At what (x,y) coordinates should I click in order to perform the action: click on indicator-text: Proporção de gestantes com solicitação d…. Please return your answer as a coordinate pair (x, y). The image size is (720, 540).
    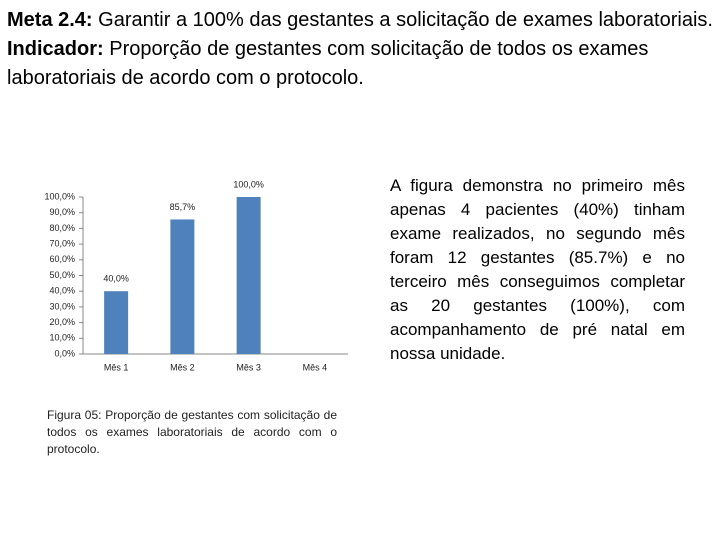
    Looking at the image, I should click on (328, 63).